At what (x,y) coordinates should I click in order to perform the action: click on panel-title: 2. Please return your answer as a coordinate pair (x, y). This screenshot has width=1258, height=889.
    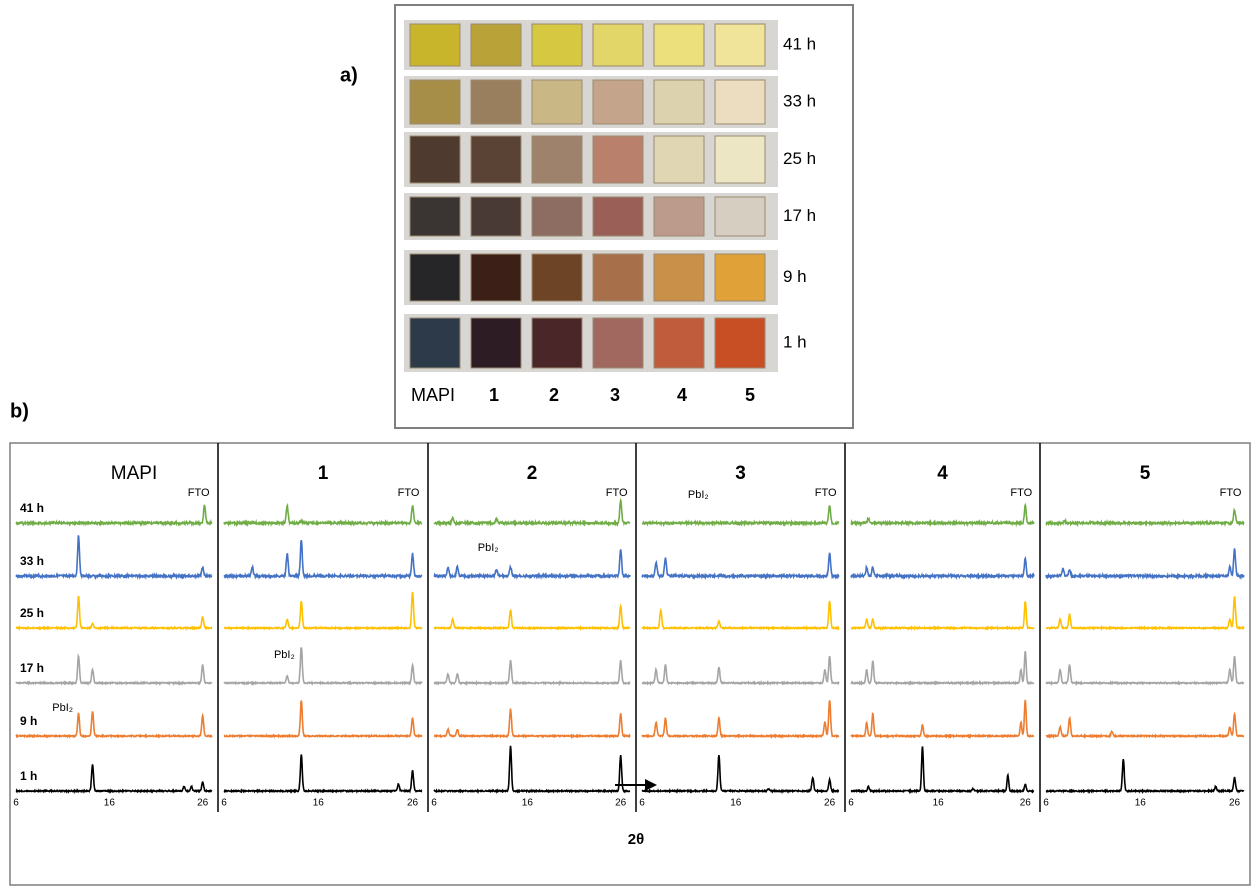
    Looking at the image, I should click on (532, 473).